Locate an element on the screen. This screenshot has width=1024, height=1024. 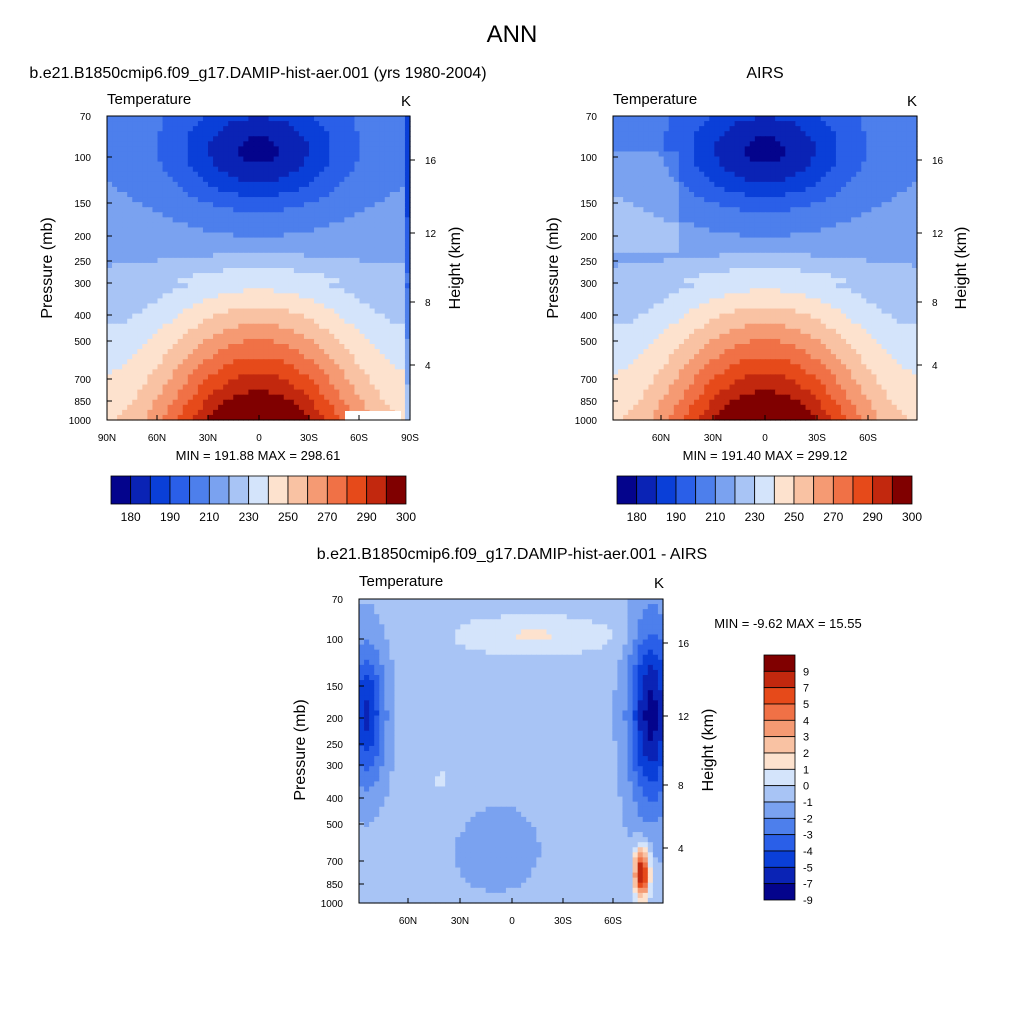
x-tick-label: 30S is located at coordinates (309, 438).